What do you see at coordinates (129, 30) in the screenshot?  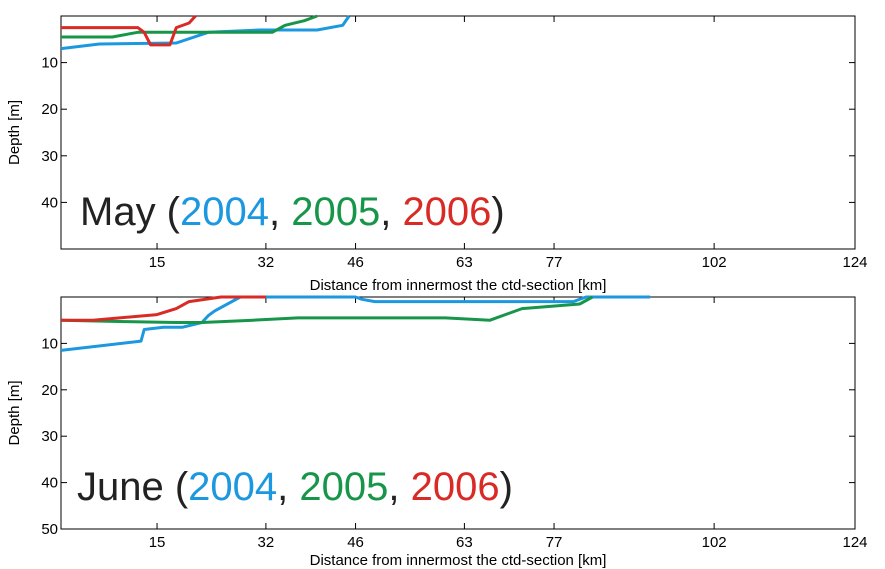 I see `may-series-2006-line` at bounding box center [129, 30].